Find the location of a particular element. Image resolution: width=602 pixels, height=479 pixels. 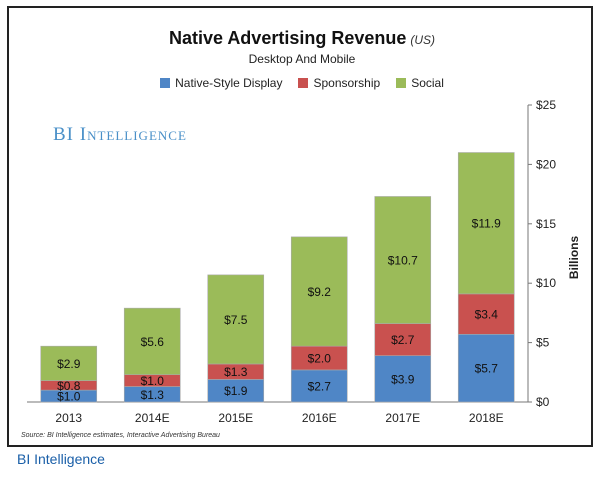

bar-value-label: $5.7 is located at coordinates (487, 369).